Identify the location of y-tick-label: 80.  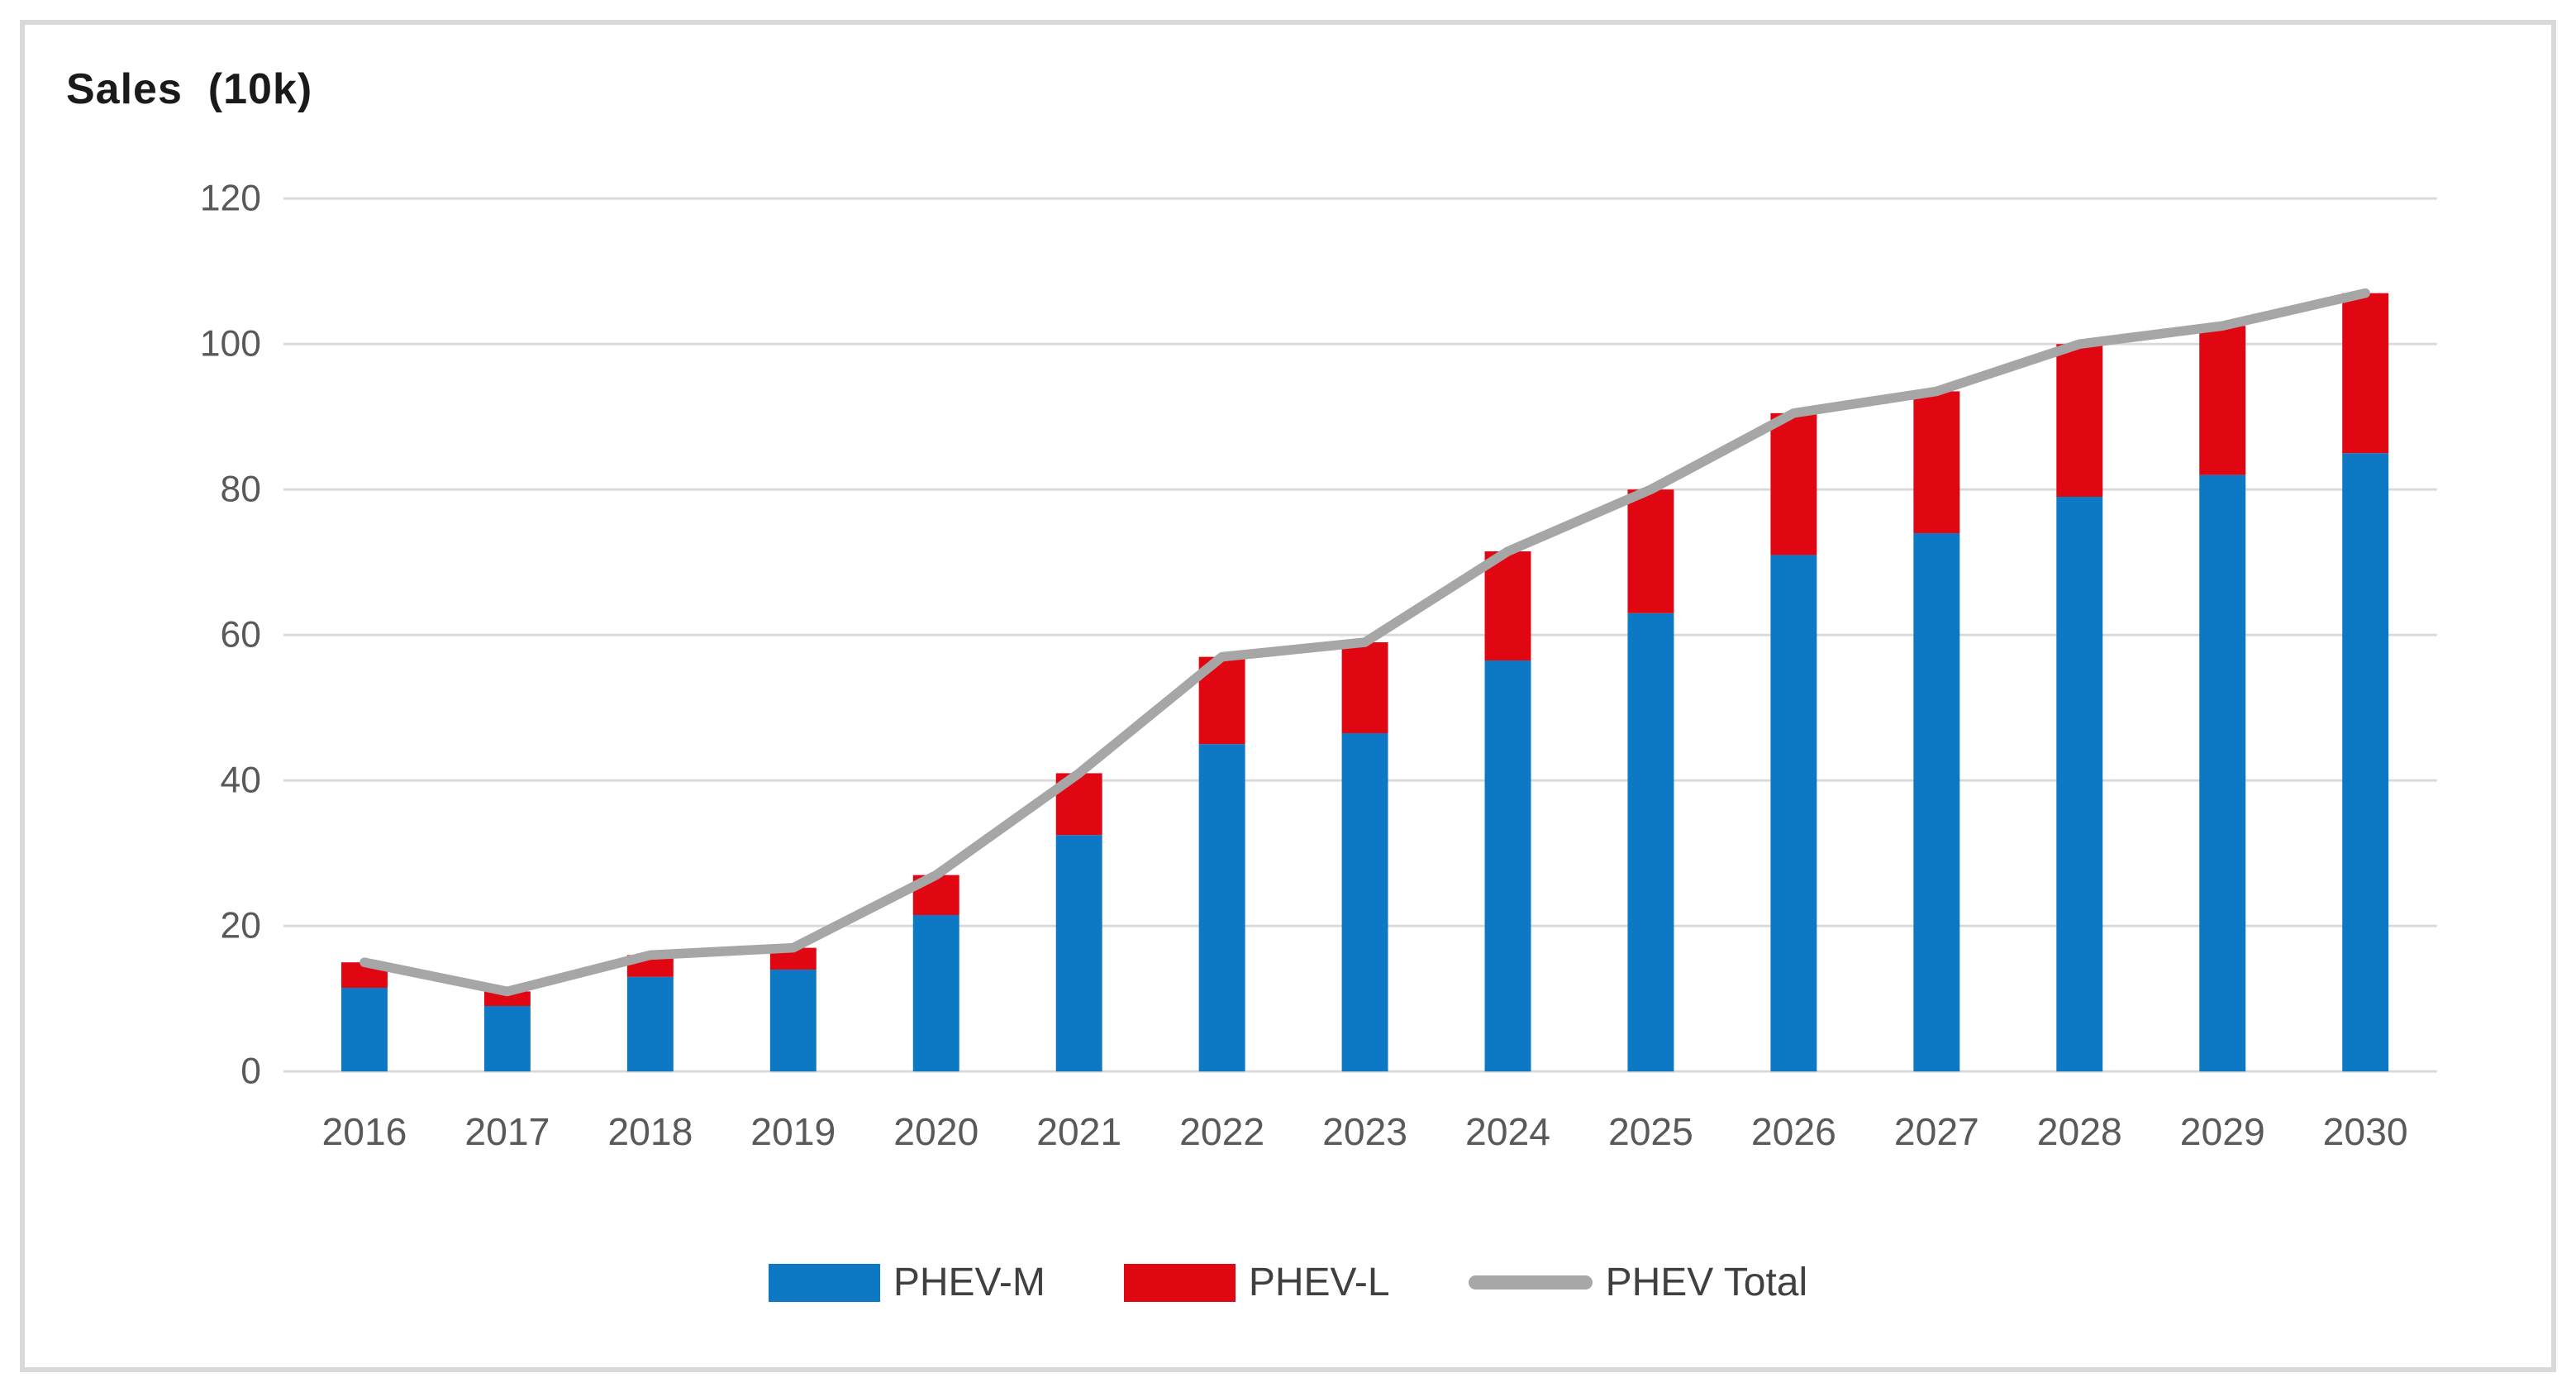
(241, 490).